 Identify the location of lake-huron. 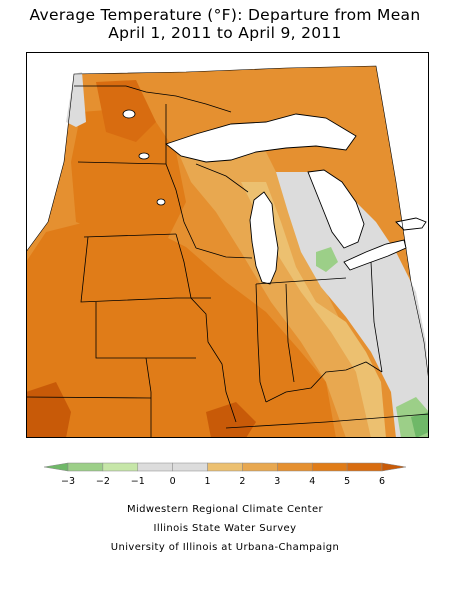
(336, 209).